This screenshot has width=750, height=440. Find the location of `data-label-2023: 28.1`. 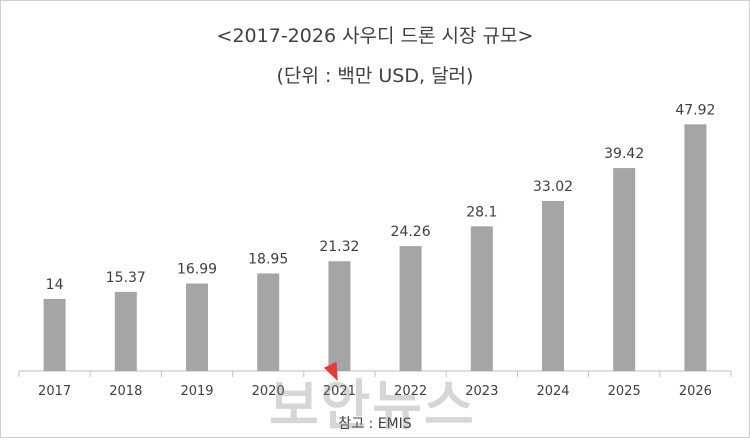

data-label-2023: 28.1 is located at coordinates (481, 212).